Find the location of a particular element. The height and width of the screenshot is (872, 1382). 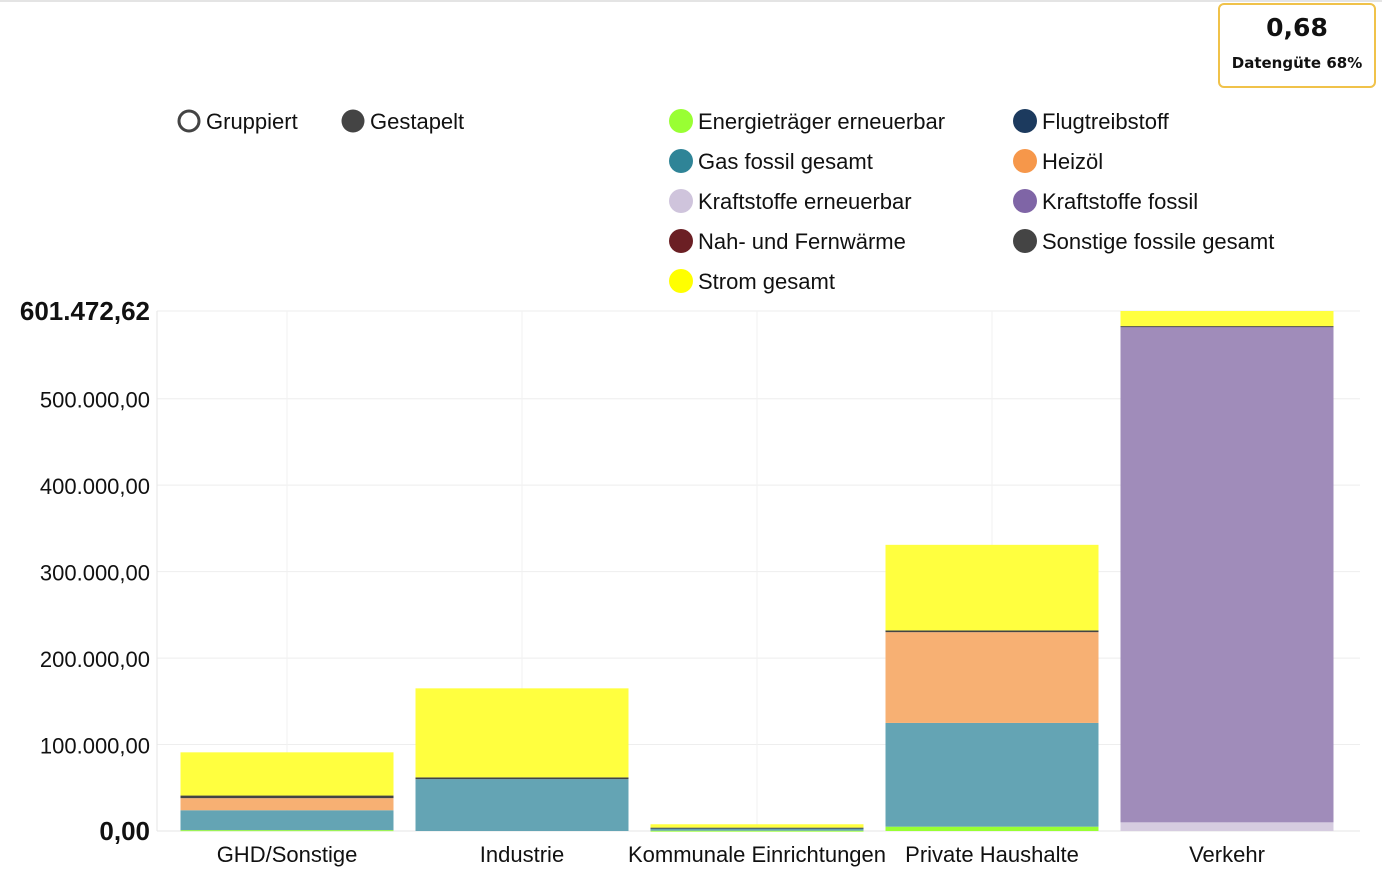

legend-label: Energieträger erneuerbar is located at coordinates (821, 121).